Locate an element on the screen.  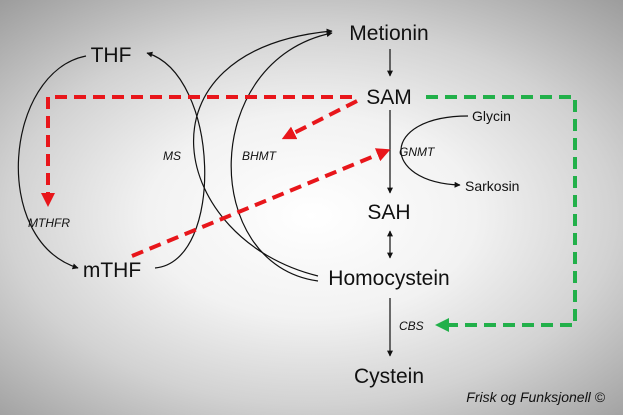
ms-enzyme-label: MS is located at coordinates (172, 156).